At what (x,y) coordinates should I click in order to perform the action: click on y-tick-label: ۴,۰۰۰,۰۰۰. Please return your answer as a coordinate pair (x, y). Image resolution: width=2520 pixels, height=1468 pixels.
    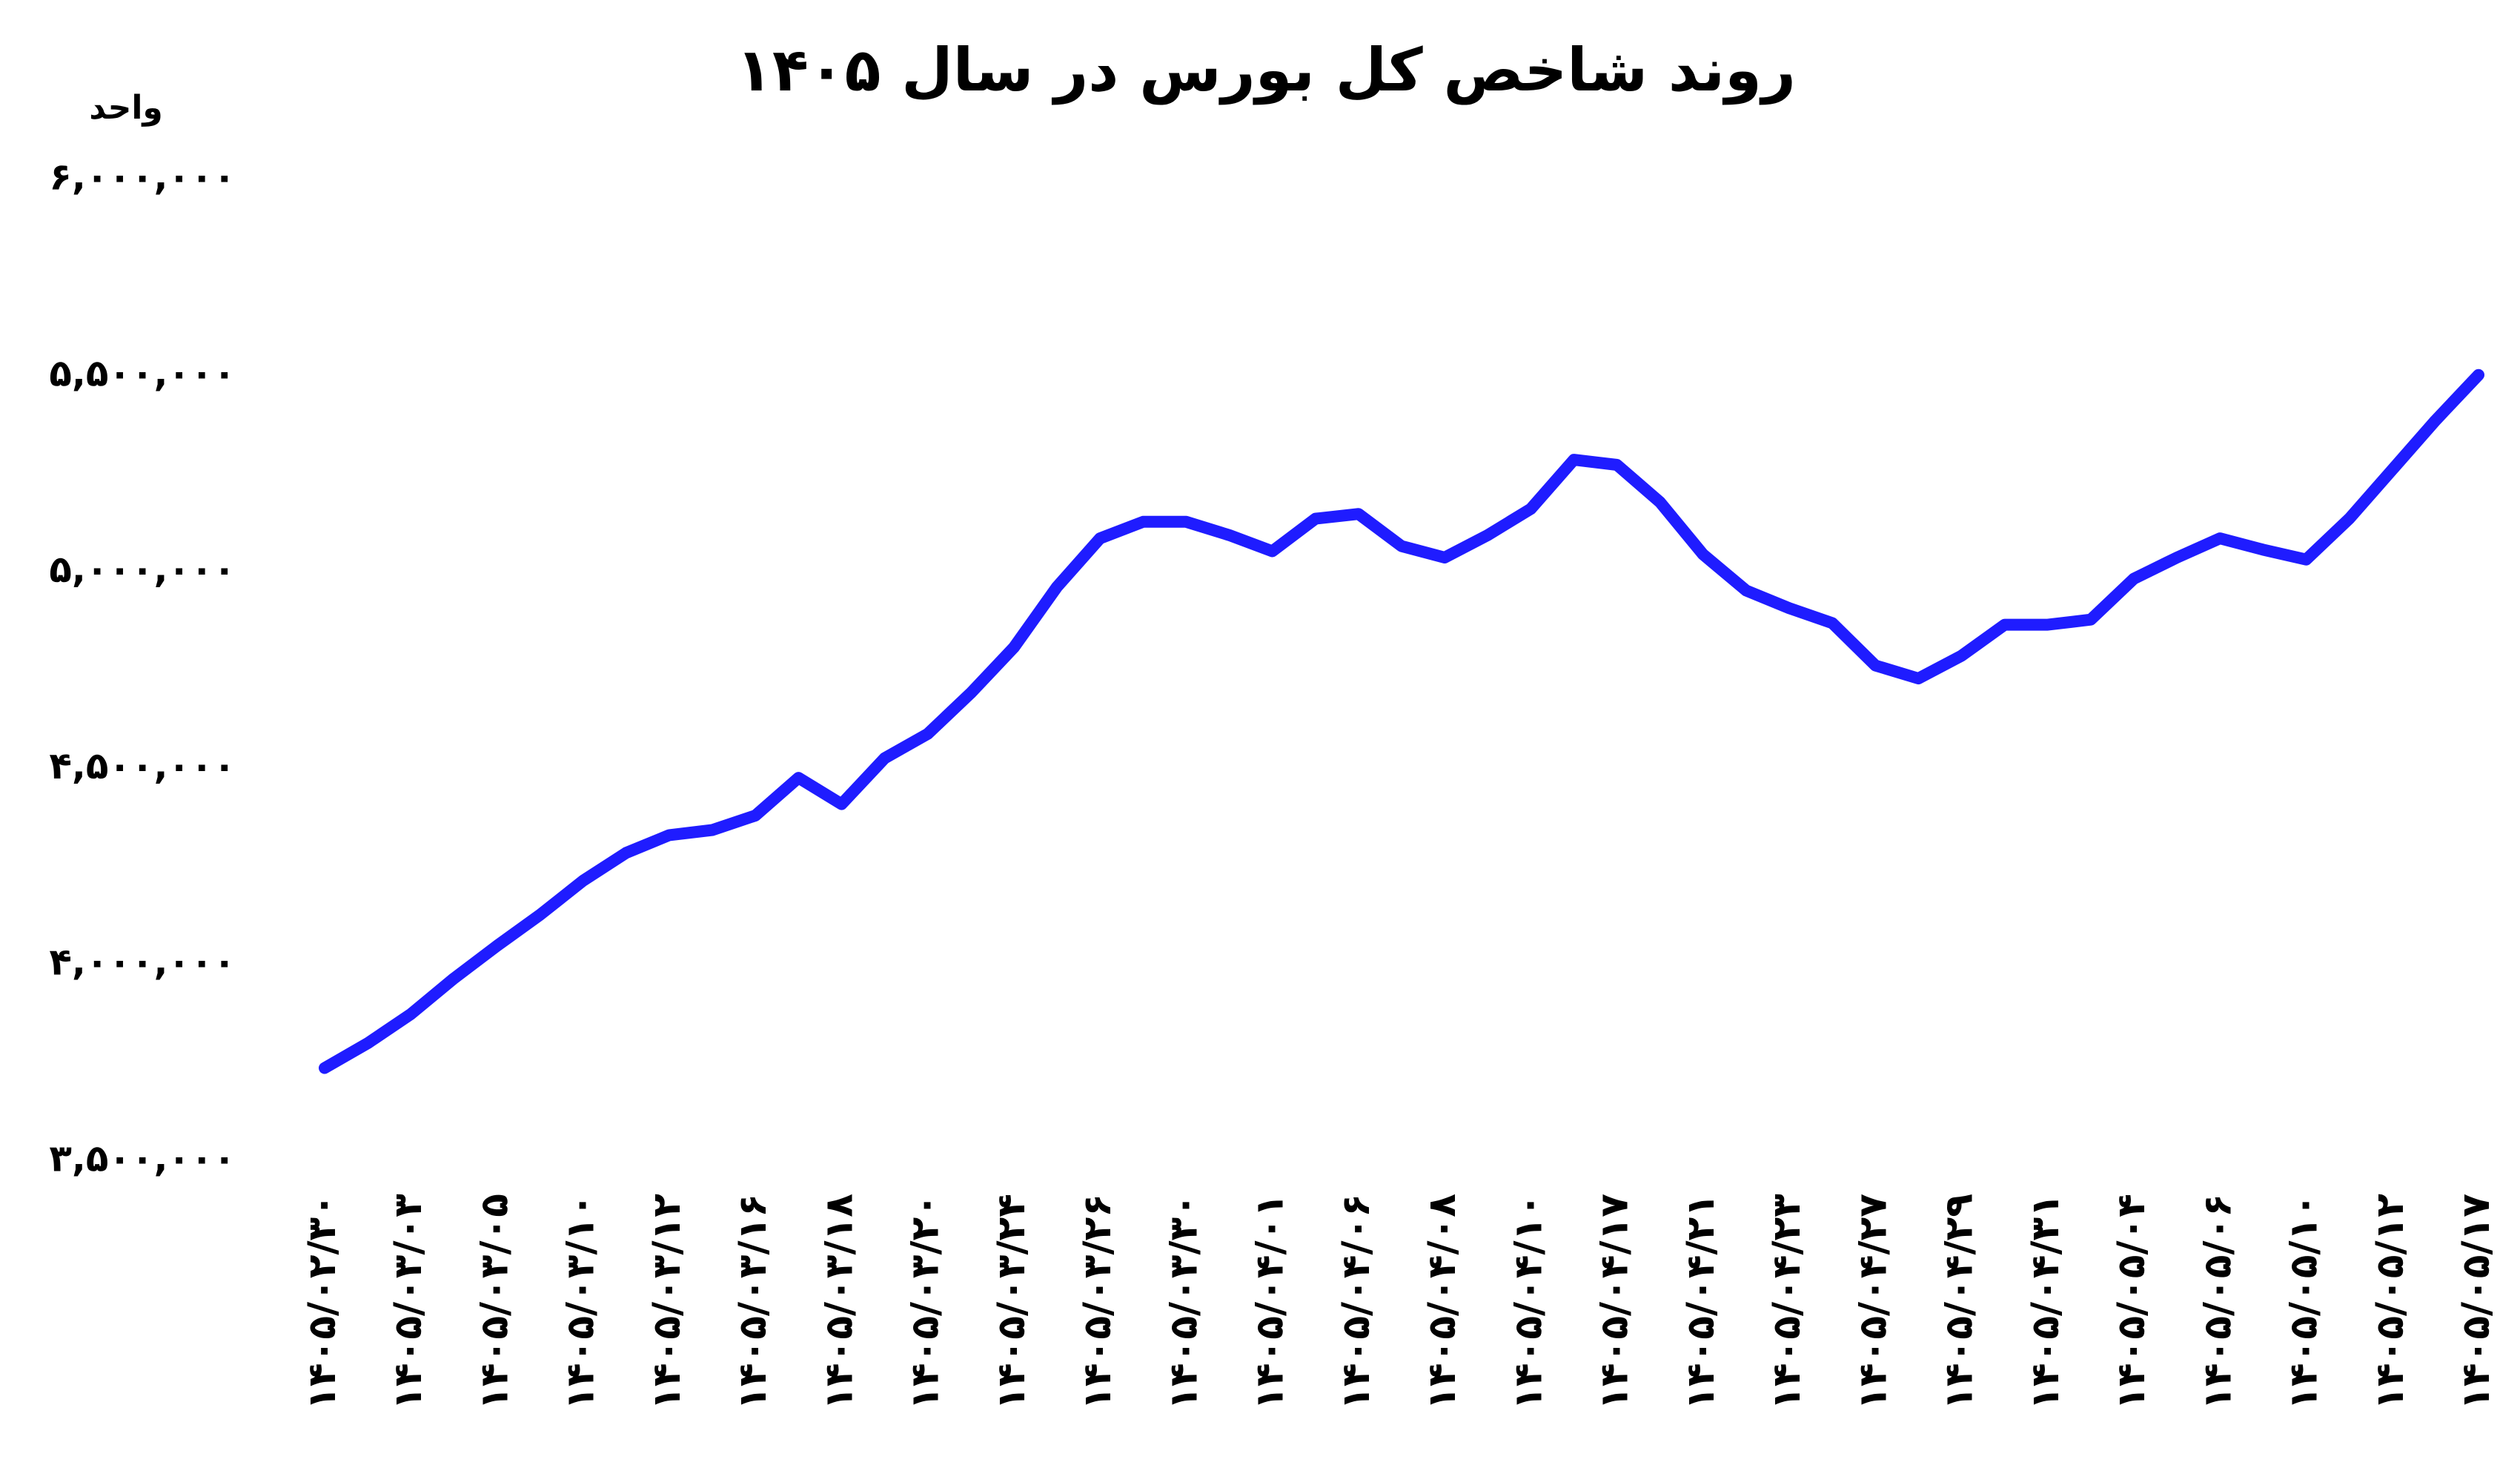
    Looking at the image, I should click on (143, 962).